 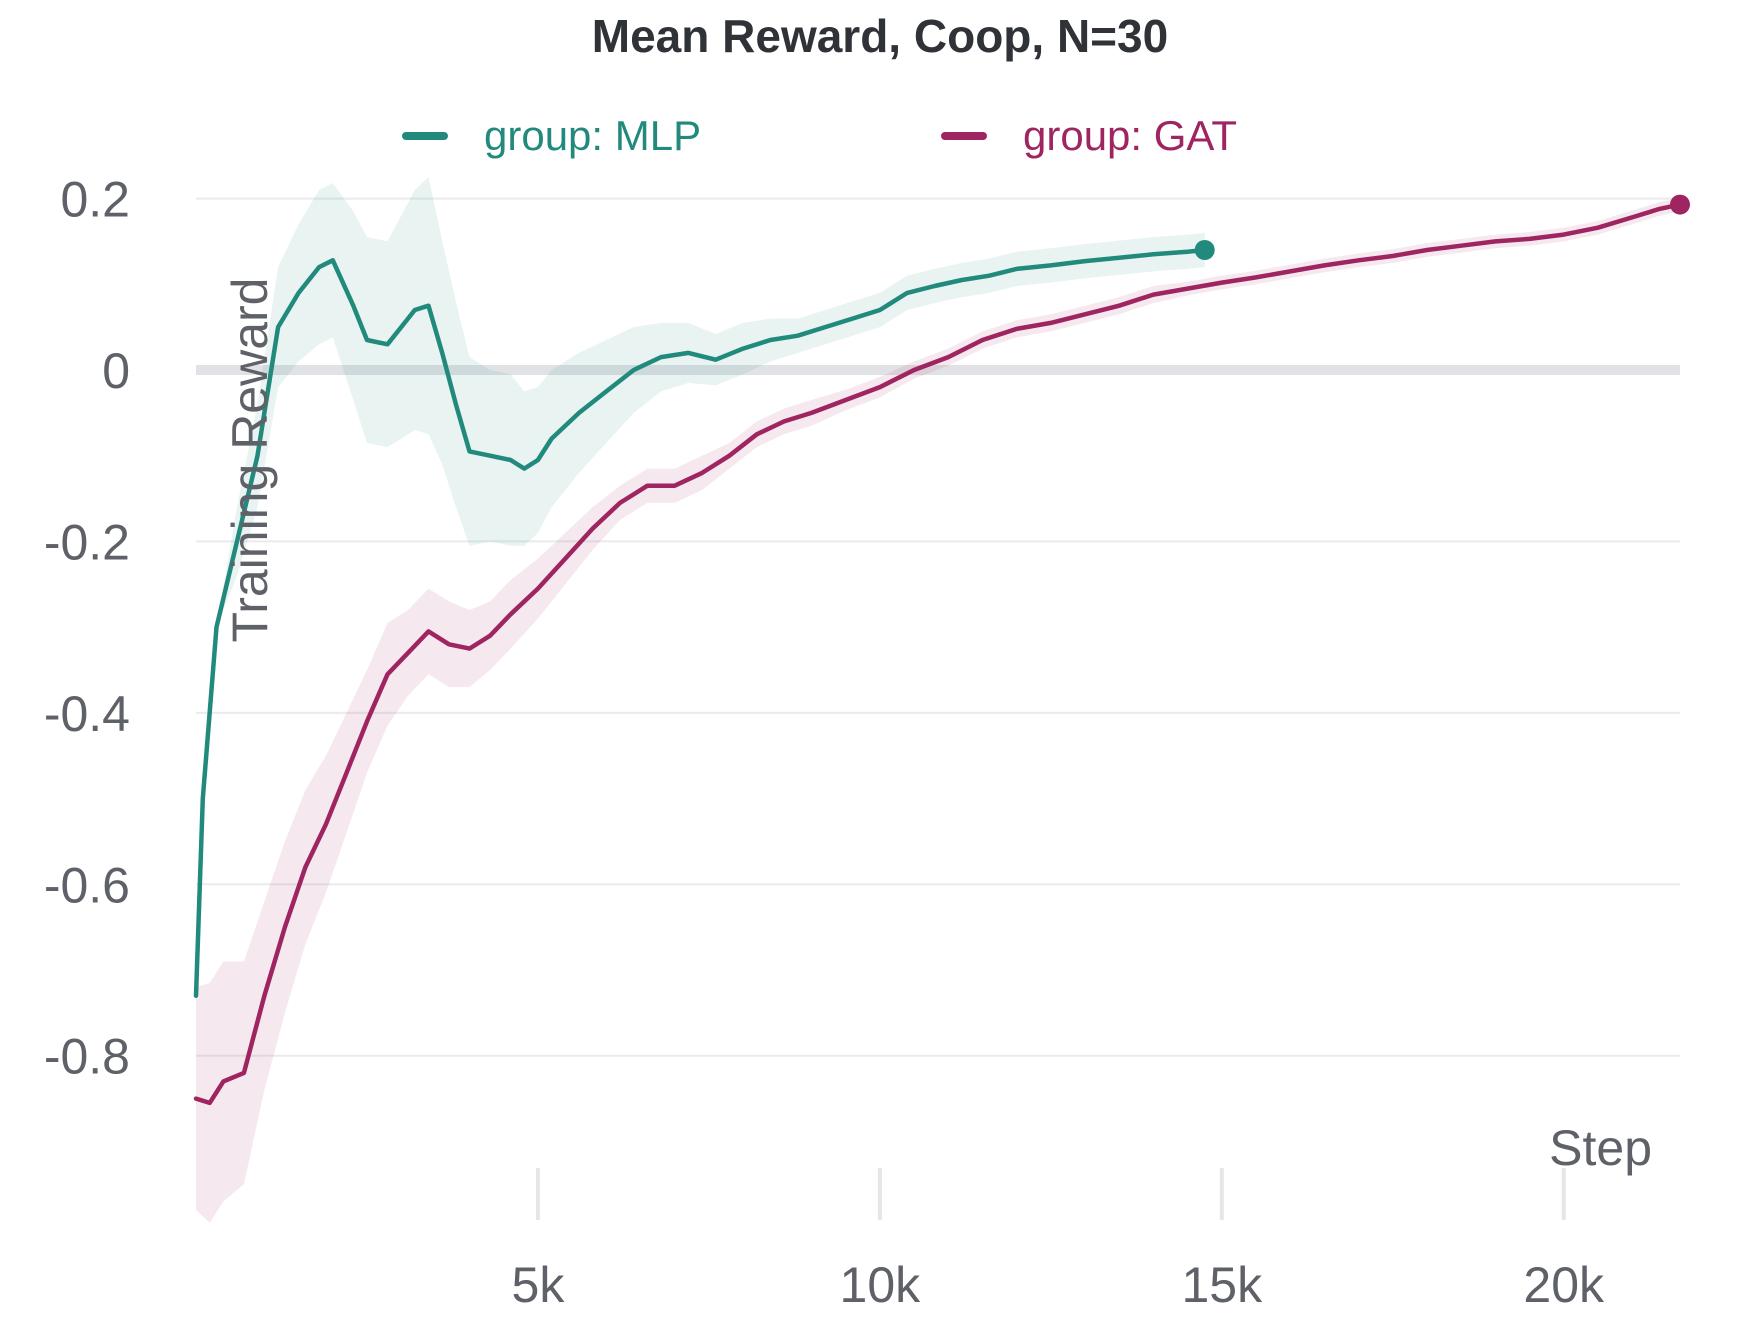 I want to click on x-tick-label: 5k, so click(x=539, y=1285).